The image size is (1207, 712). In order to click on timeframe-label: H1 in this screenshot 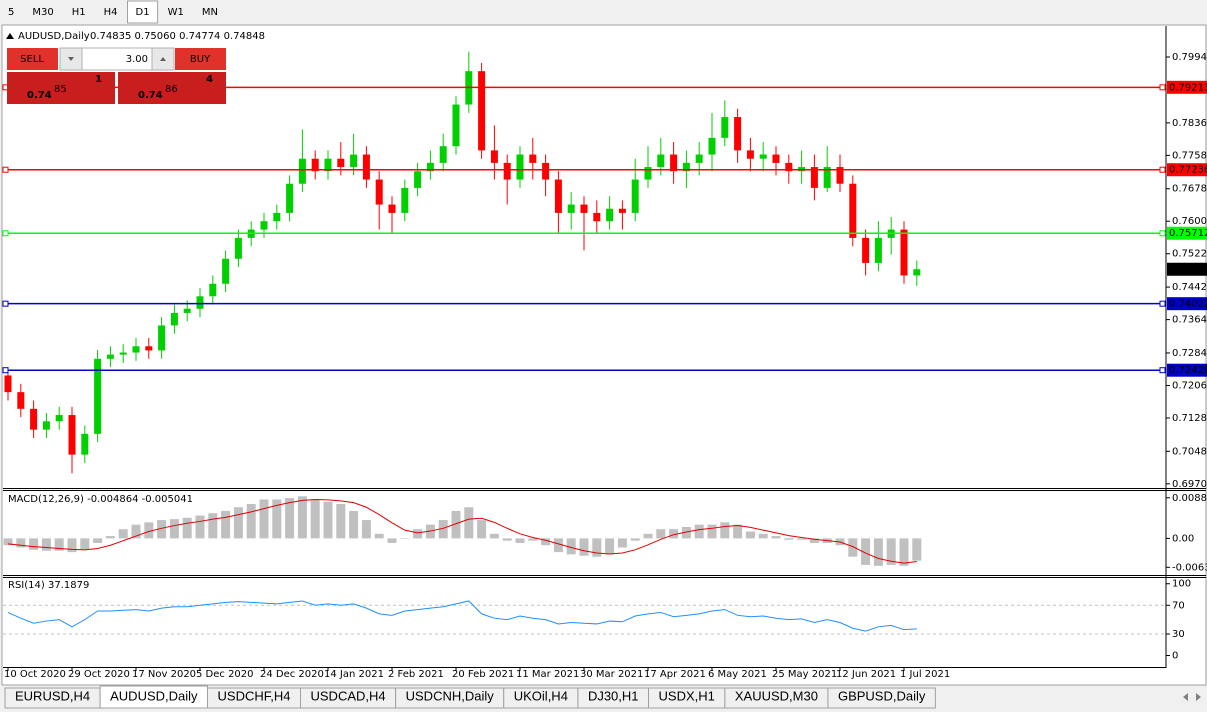, I will do `click(79, 12)`.